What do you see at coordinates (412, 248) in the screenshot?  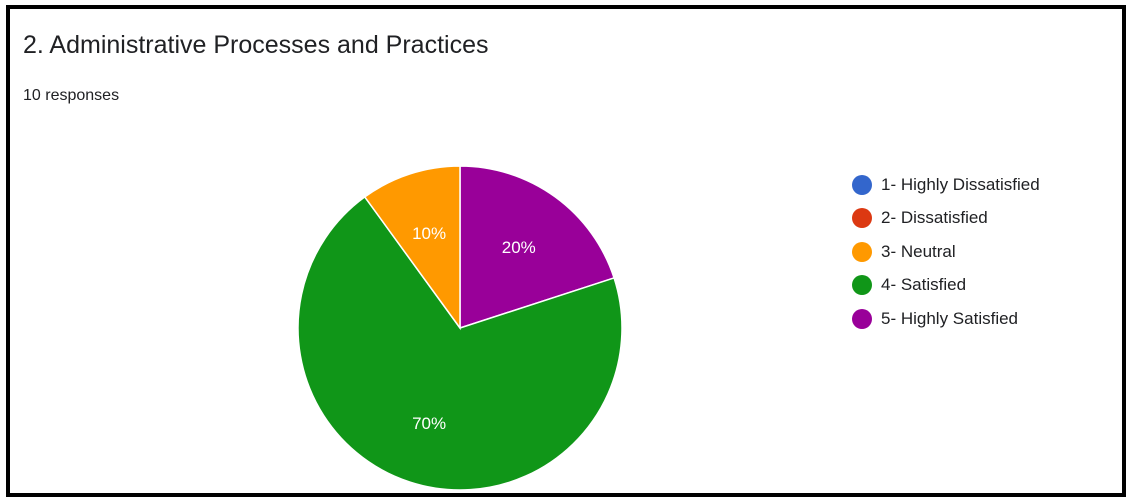 I see `pie-slice-neutral` at bounding box center [412, 248].